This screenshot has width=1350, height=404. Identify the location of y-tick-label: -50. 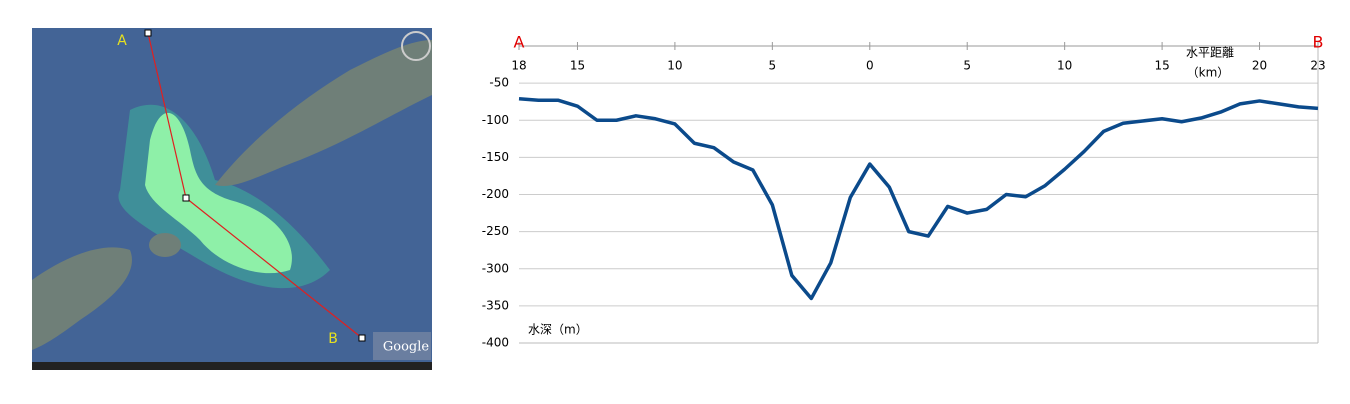
(499, 83).